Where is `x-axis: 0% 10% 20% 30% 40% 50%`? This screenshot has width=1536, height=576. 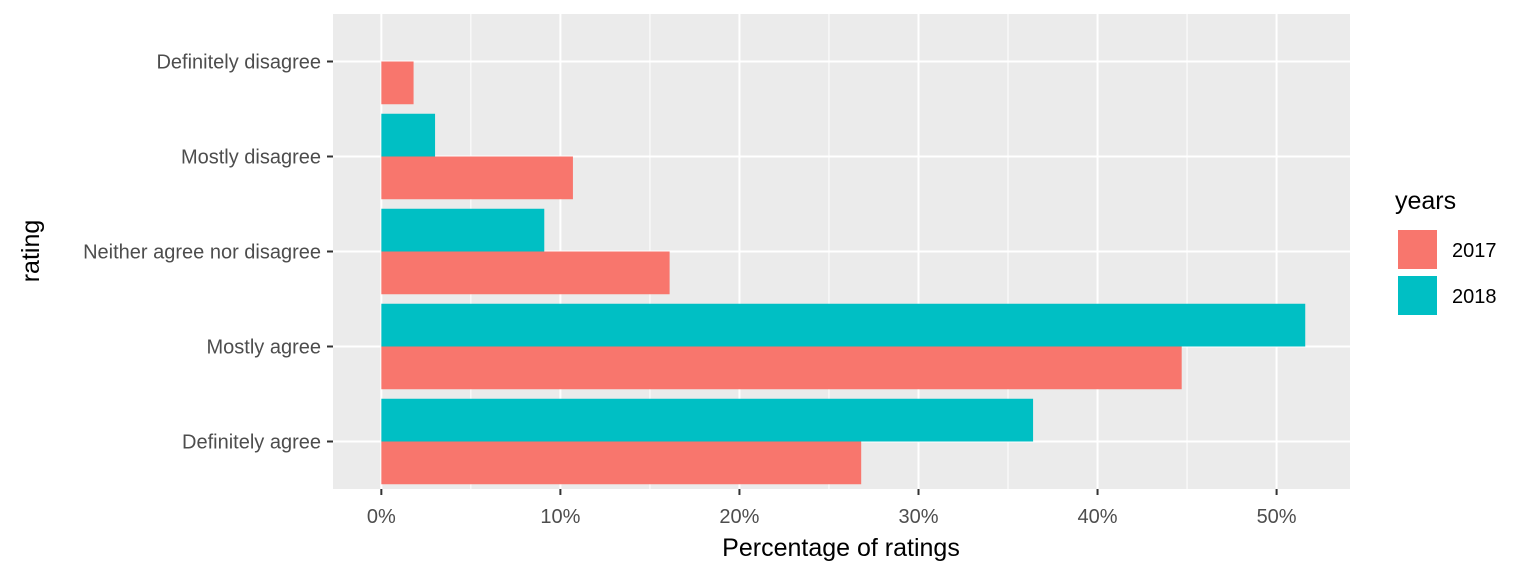
x-axis: 0% 10% 20% 30% 40% 50% is located at coordinates (832, 508).